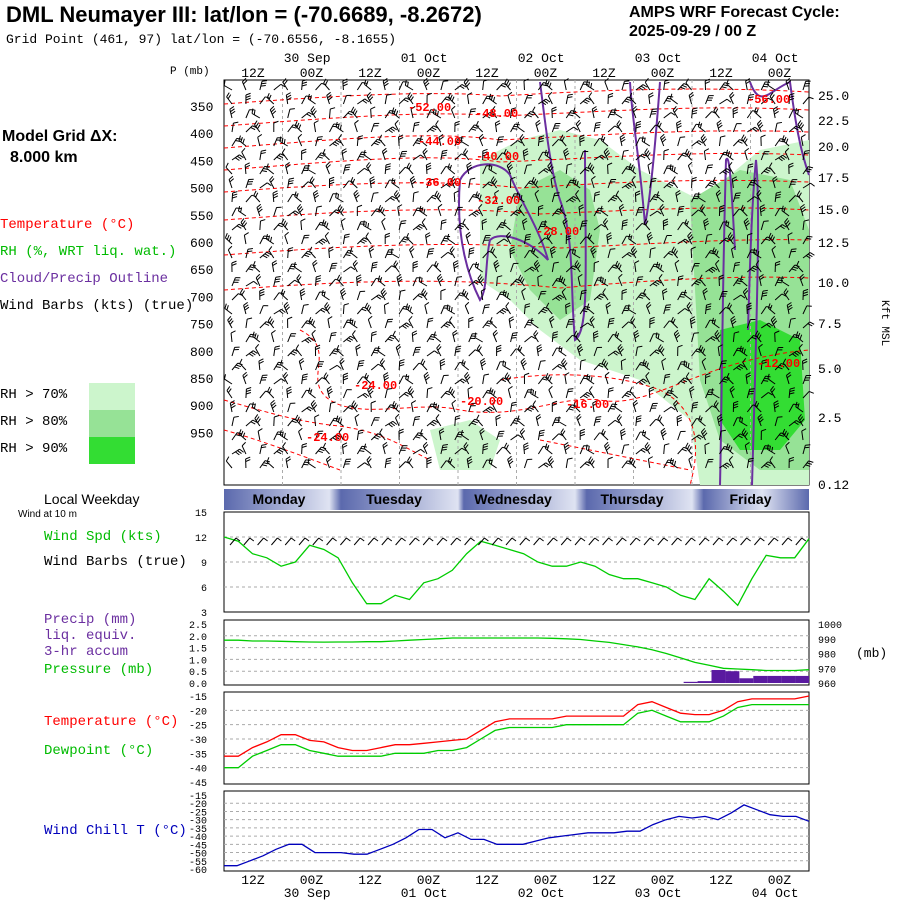  I want to click on temperature-tick: -30, so click(198, 741).